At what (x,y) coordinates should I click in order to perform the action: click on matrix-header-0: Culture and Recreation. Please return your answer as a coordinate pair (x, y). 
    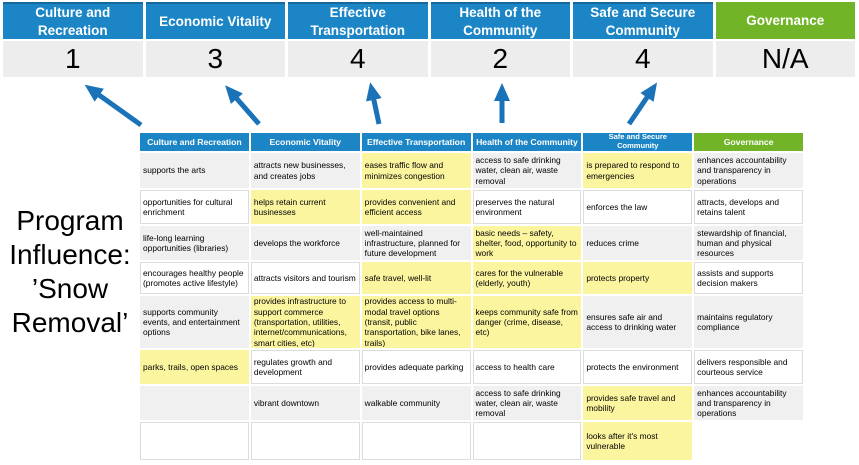
    Looking at the image, I should click on (194, 142).